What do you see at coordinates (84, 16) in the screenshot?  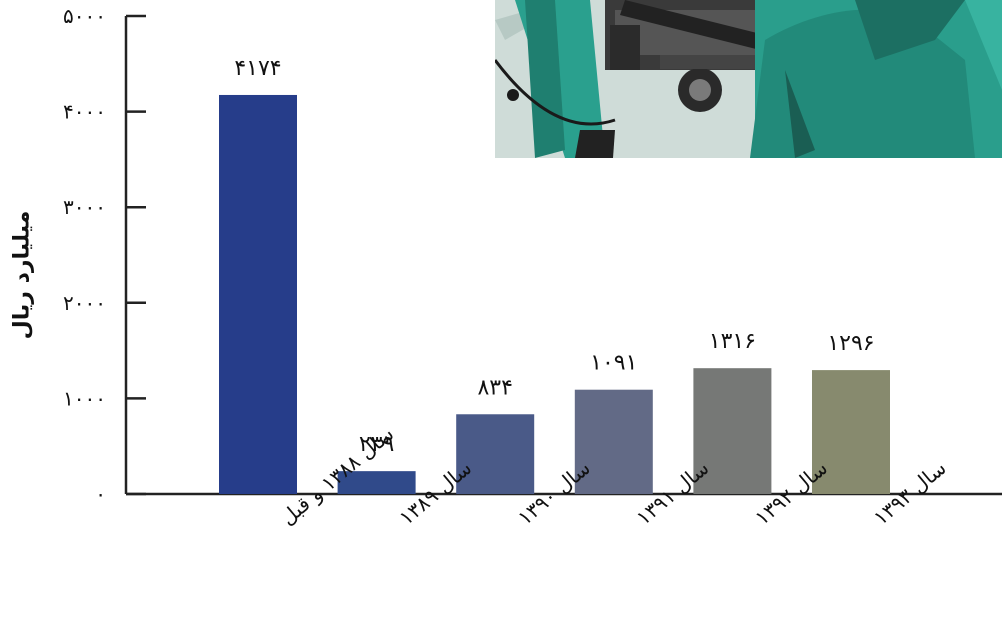 I see `y-tick-label: ۵۰۰۰` at bounding box center [84, 16].